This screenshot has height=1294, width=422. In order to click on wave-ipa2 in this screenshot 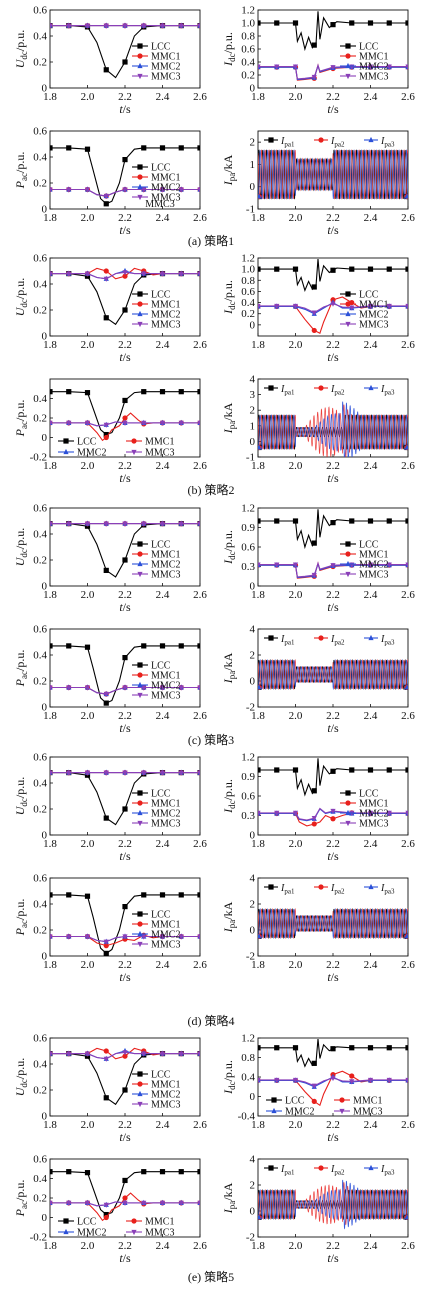, I will do `click(333, 674)`.